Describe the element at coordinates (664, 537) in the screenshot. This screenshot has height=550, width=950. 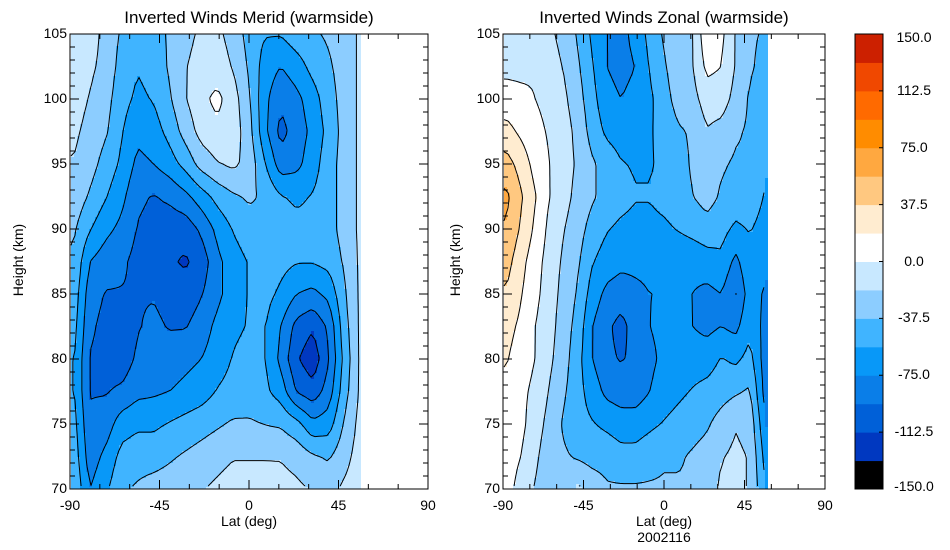
I see `date-label: 2002116` at that location.